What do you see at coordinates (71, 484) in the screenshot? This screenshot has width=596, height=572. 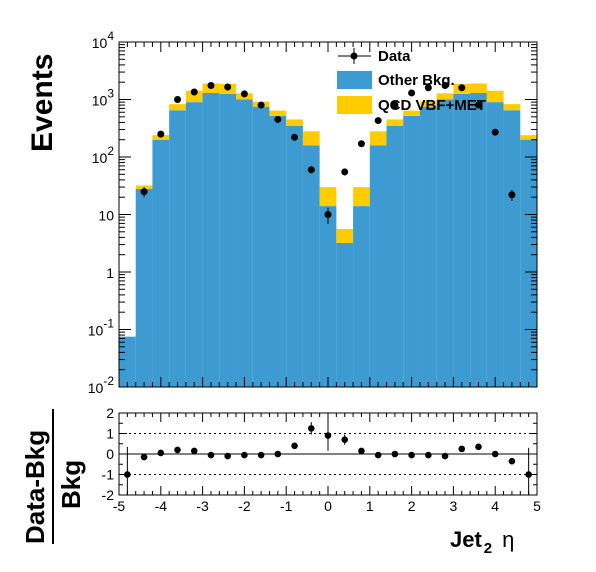 I see `ratio-y-denominator: Bkg` at bounding box center [71, 484].